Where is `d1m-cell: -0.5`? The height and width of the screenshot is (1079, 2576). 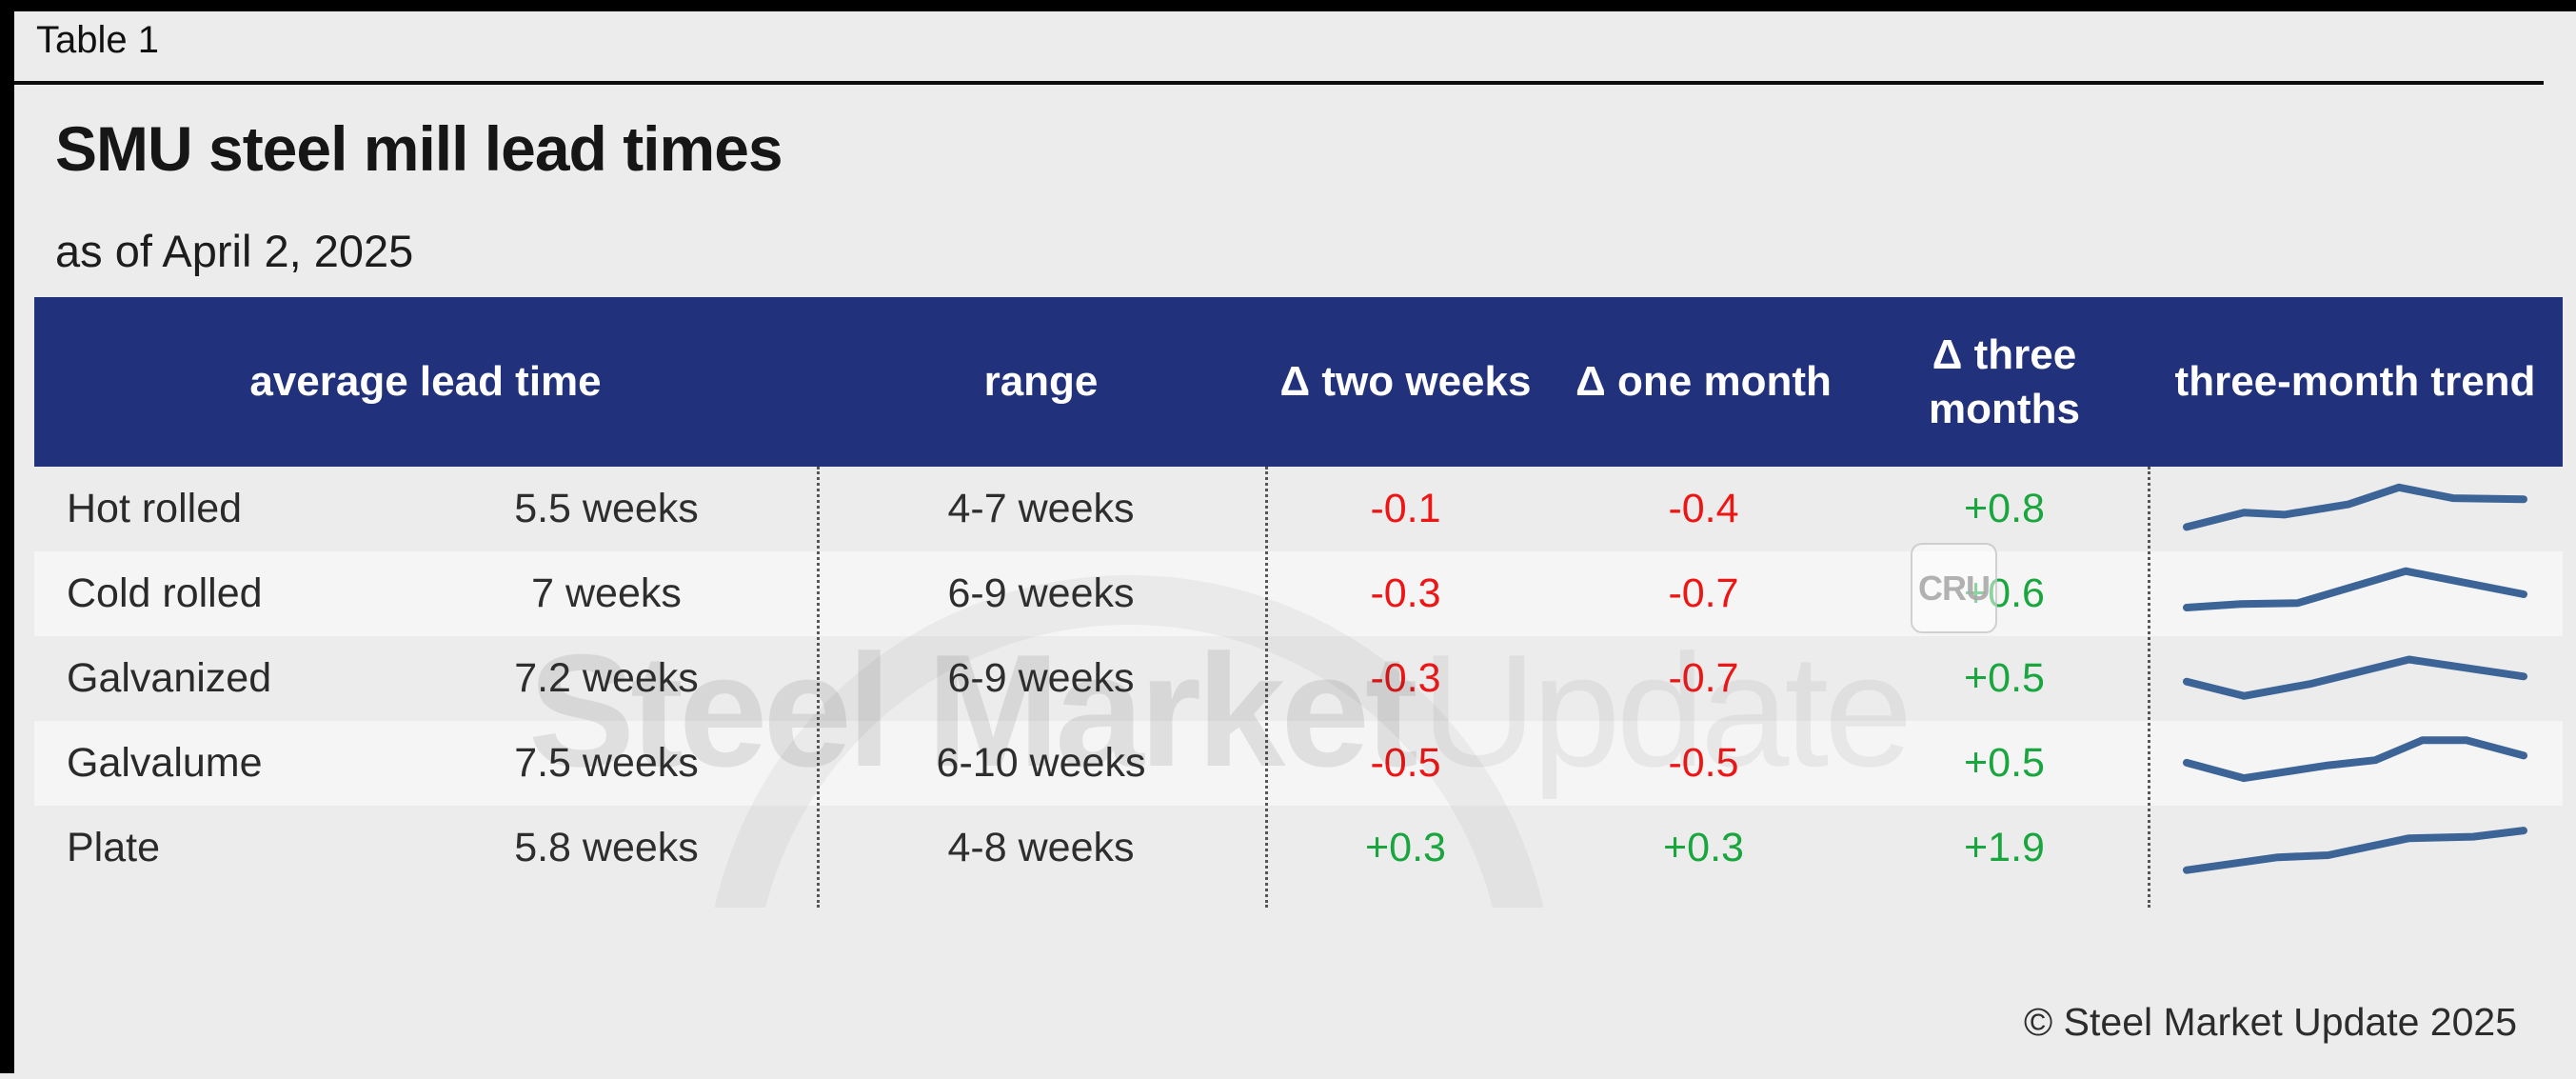
d1m-cell: -0.5 is located at coordinates (1704, 763).